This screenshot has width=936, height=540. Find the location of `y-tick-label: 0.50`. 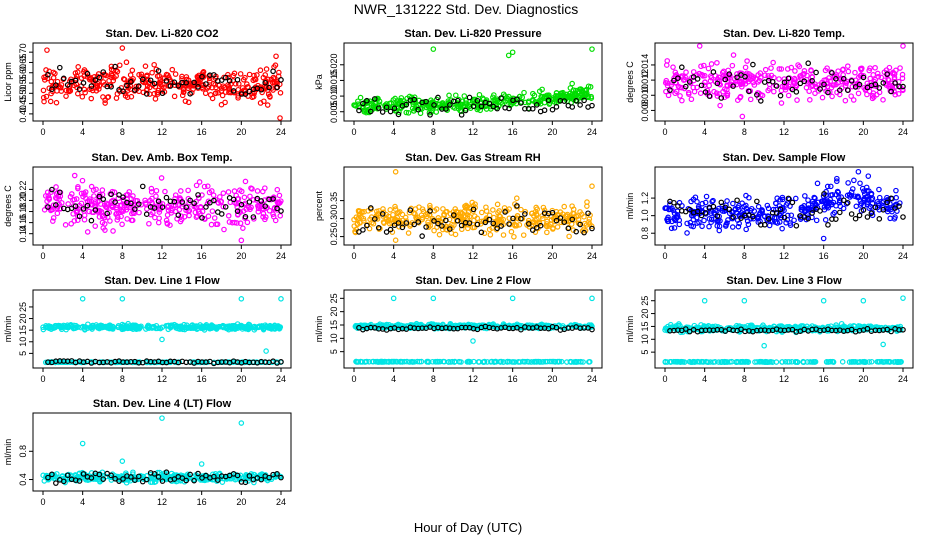

y-tick-label: 0.50 is located at coordinates (23, 94).